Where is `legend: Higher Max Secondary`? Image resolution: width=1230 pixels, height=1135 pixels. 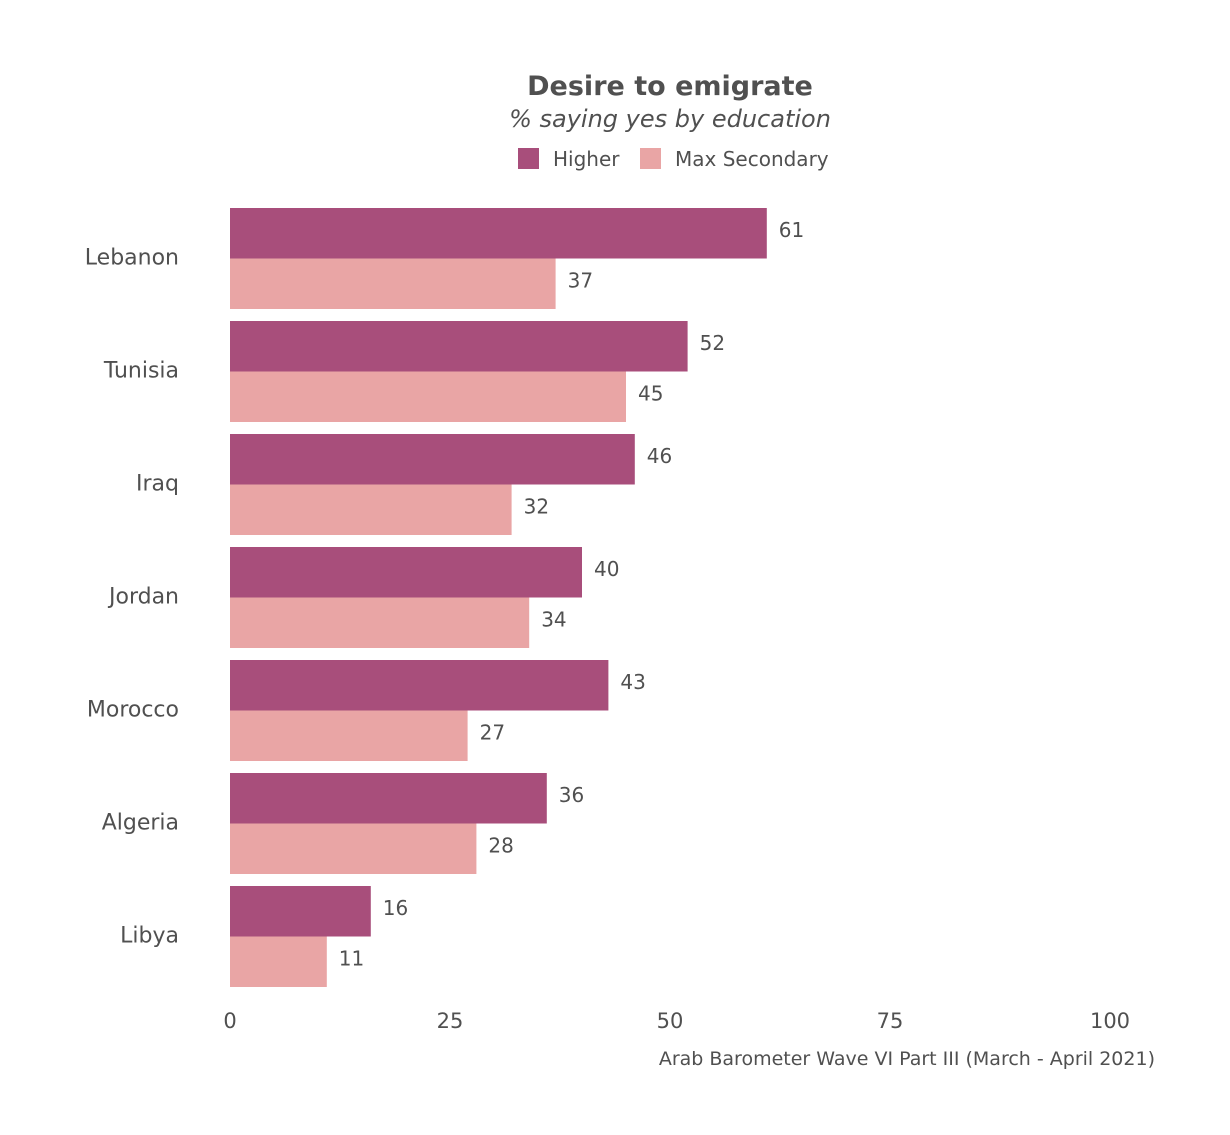
legend: Higher Max Secondary is located at coordinates (673, 159).